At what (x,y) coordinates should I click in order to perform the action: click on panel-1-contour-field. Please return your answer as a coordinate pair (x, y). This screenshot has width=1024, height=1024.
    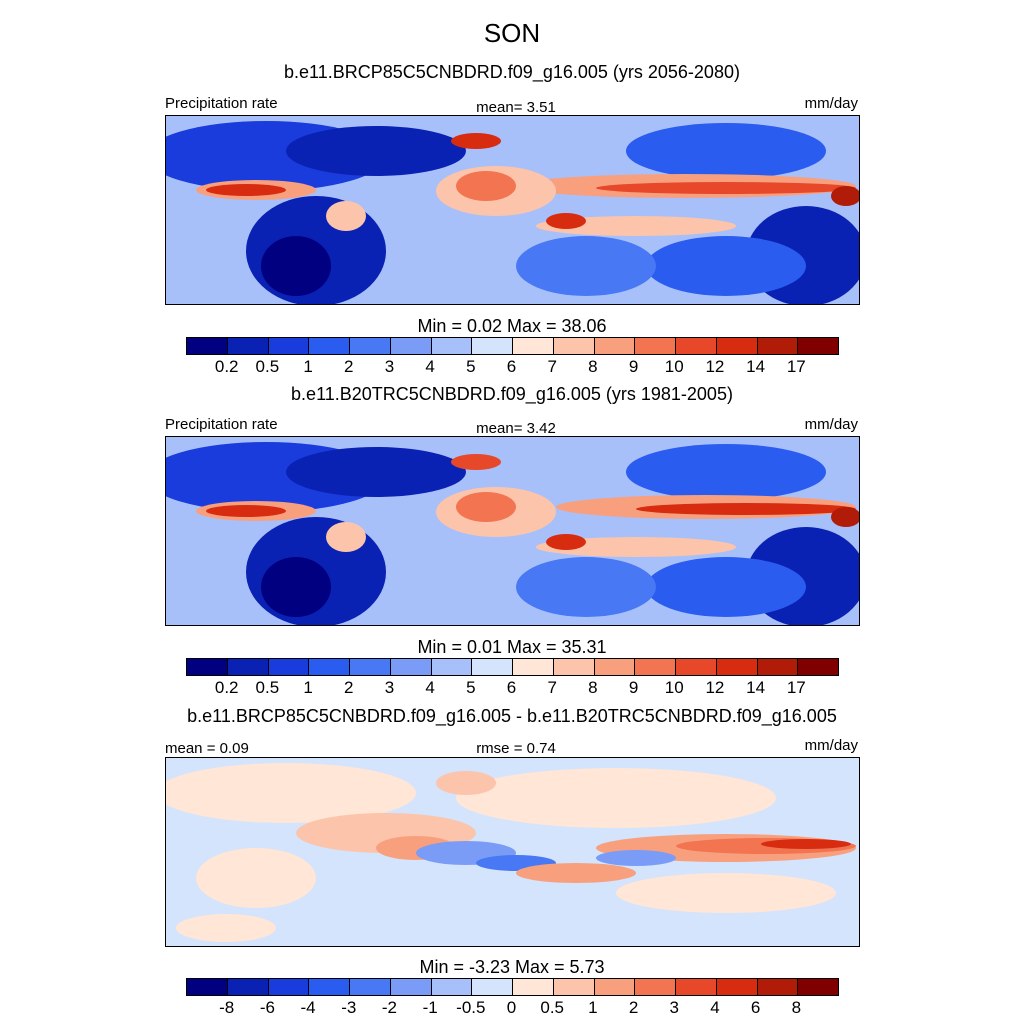
    Looking at the image, I should click on (512, 210).